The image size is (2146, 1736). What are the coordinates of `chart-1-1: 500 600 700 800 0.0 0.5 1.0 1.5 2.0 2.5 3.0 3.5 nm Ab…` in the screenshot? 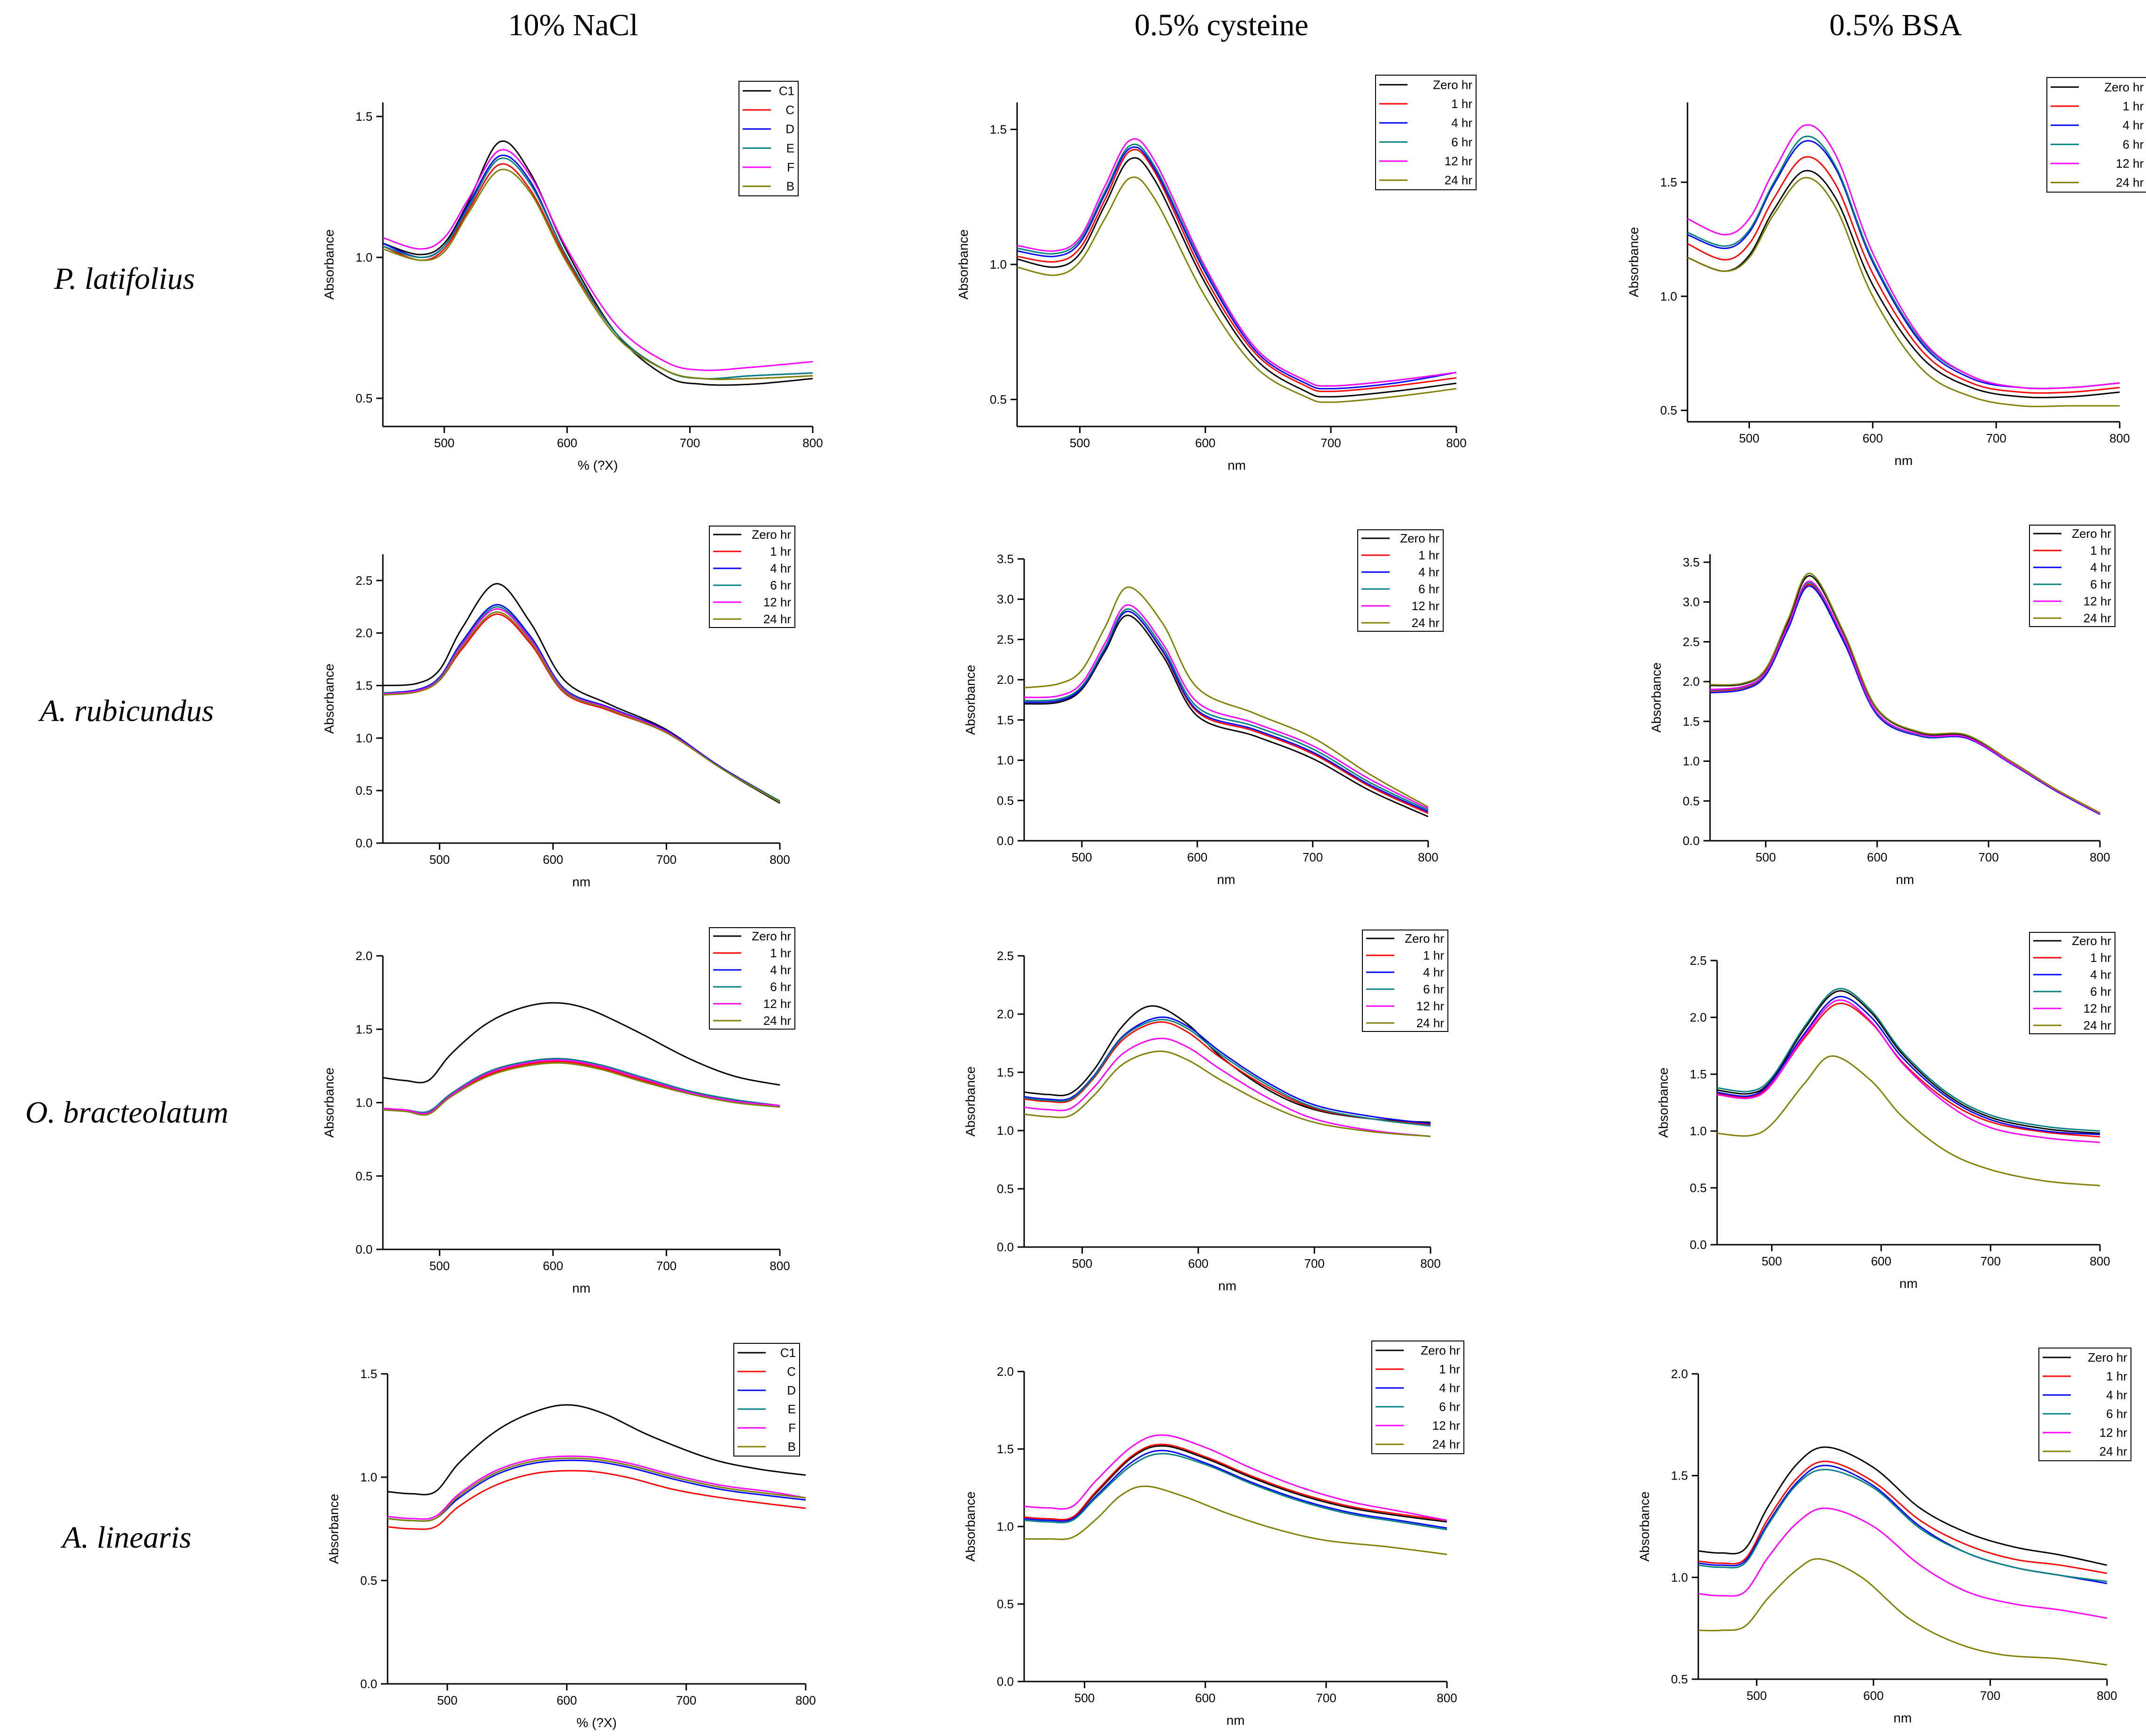 It's located at (1203, 708).